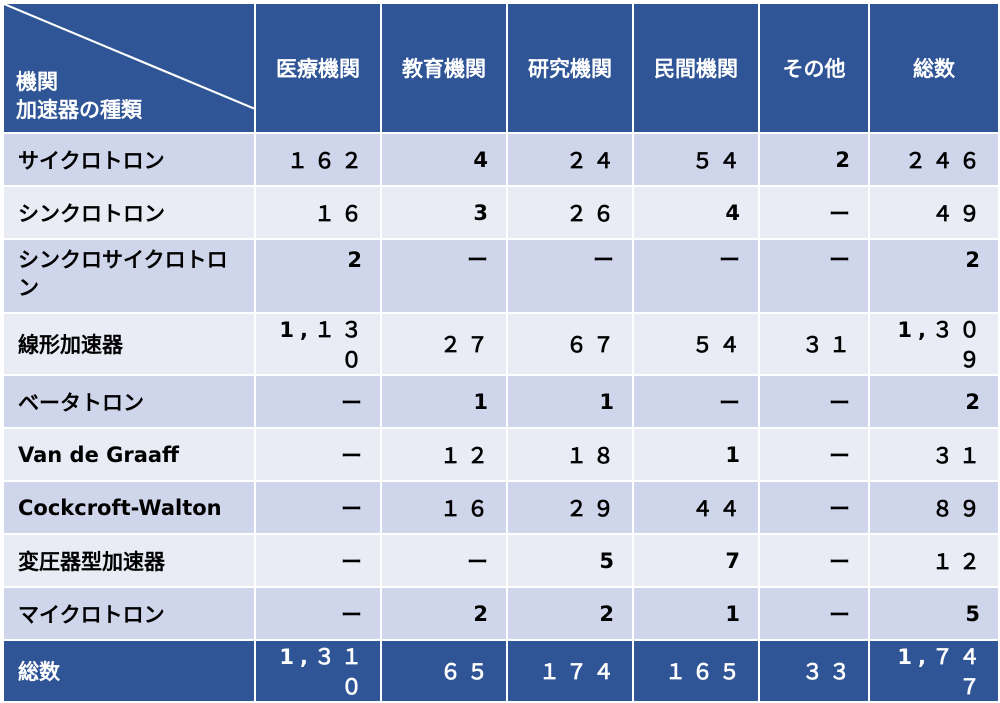  I want to click on total-cell: ３３, so click(814, 671).